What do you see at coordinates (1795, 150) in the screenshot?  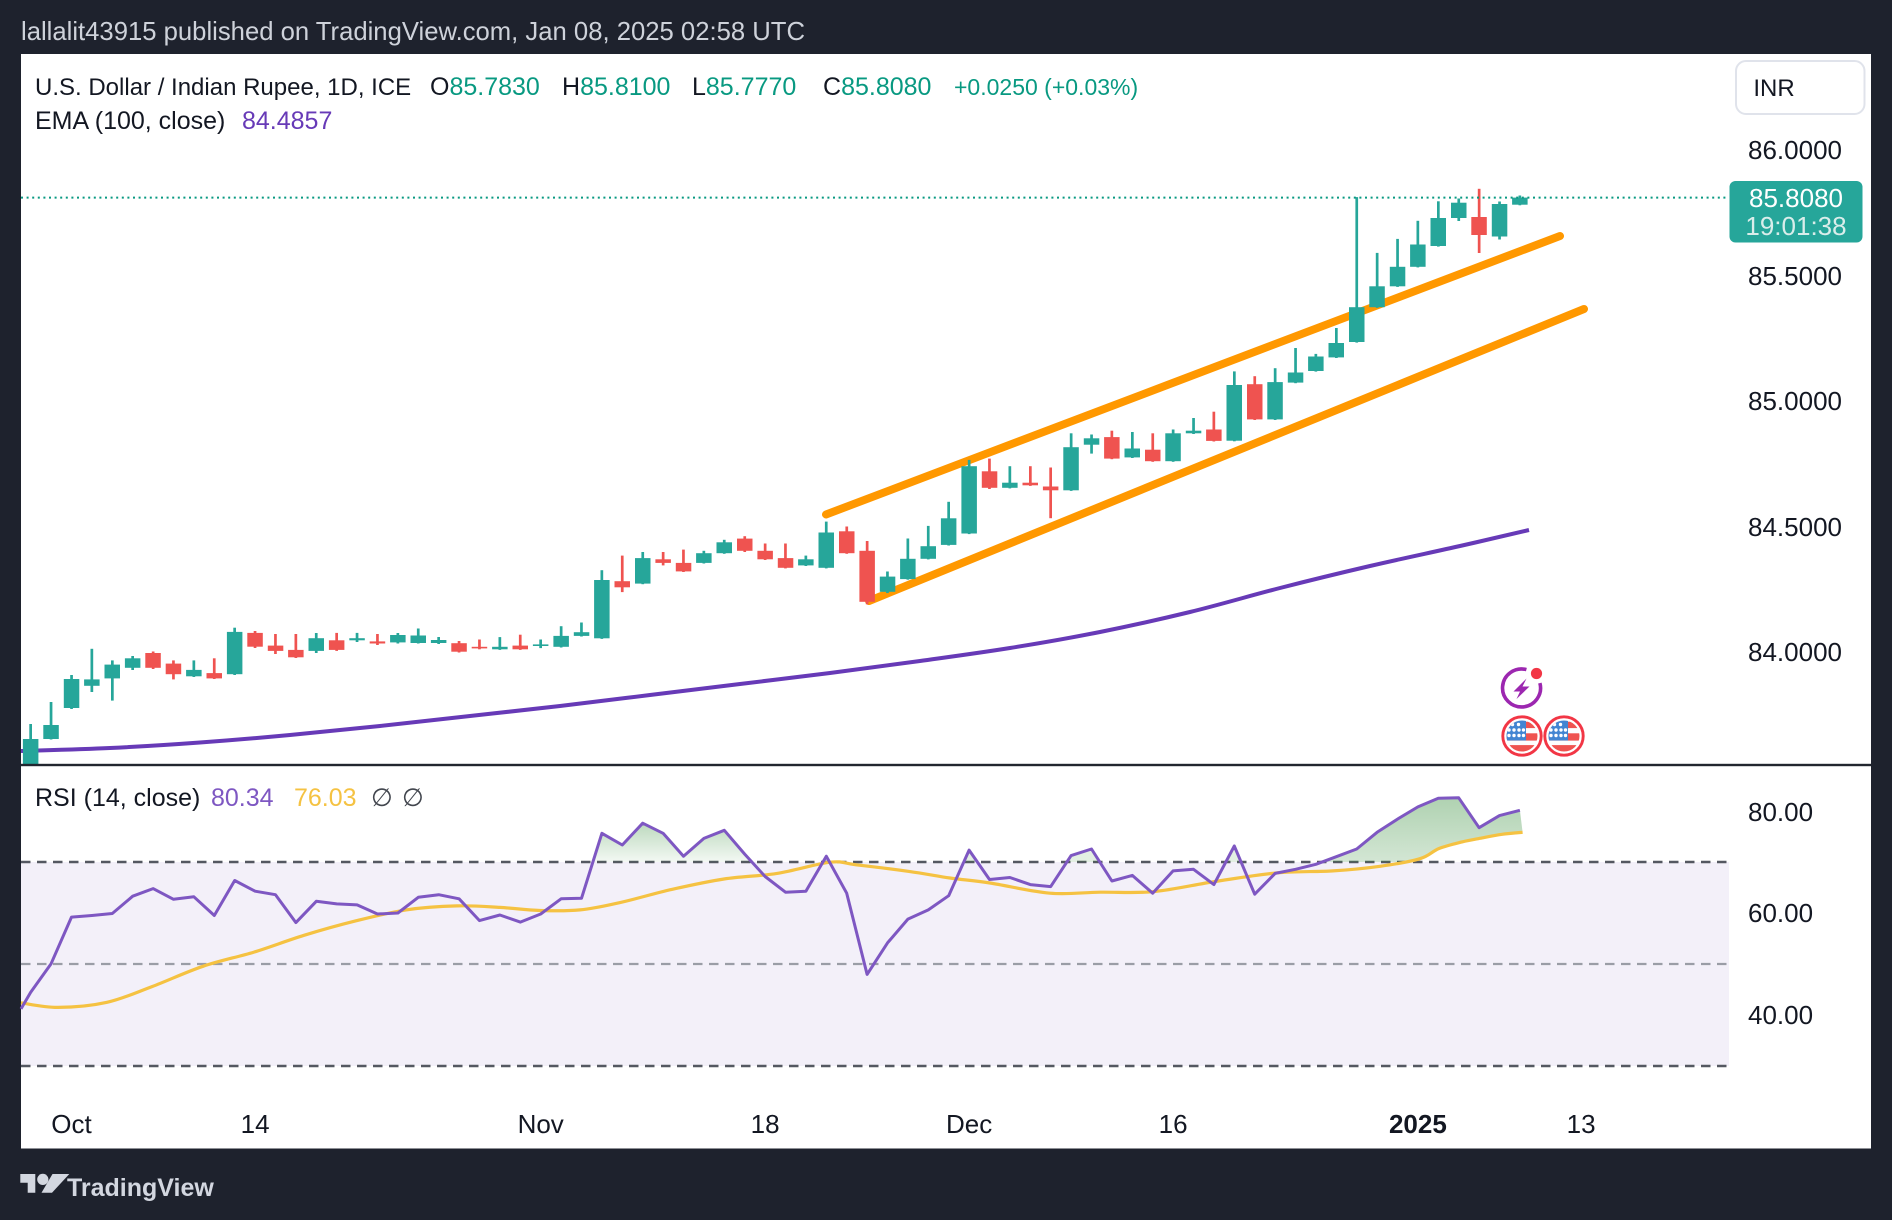 I see `svg-text: 86.0000` at bounding box center [1795, 150].